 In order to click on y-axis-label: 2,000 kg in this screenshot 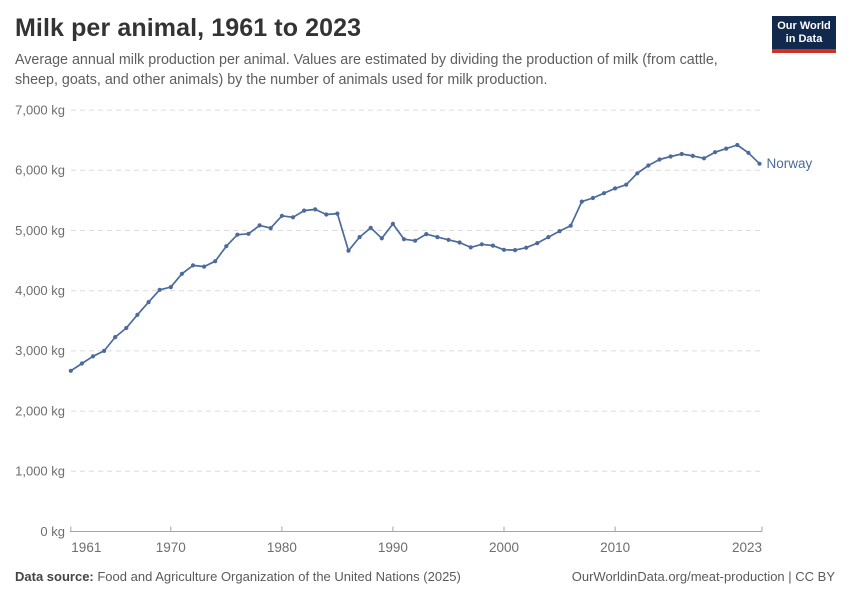, I will do `click(40, 410)`.